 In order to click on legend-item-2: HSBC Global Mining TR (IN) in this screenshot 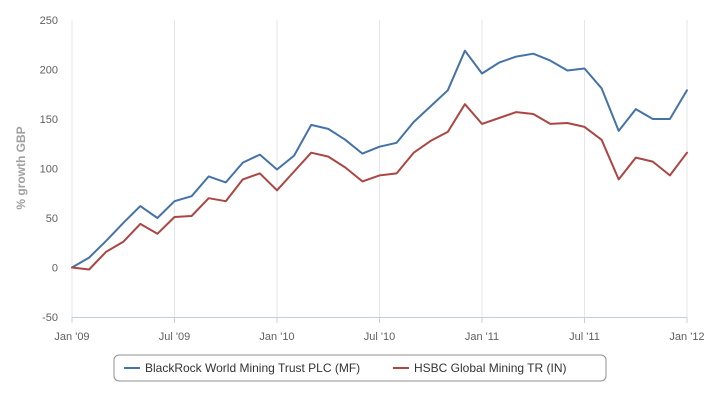, I will do `click(479, 368)`.